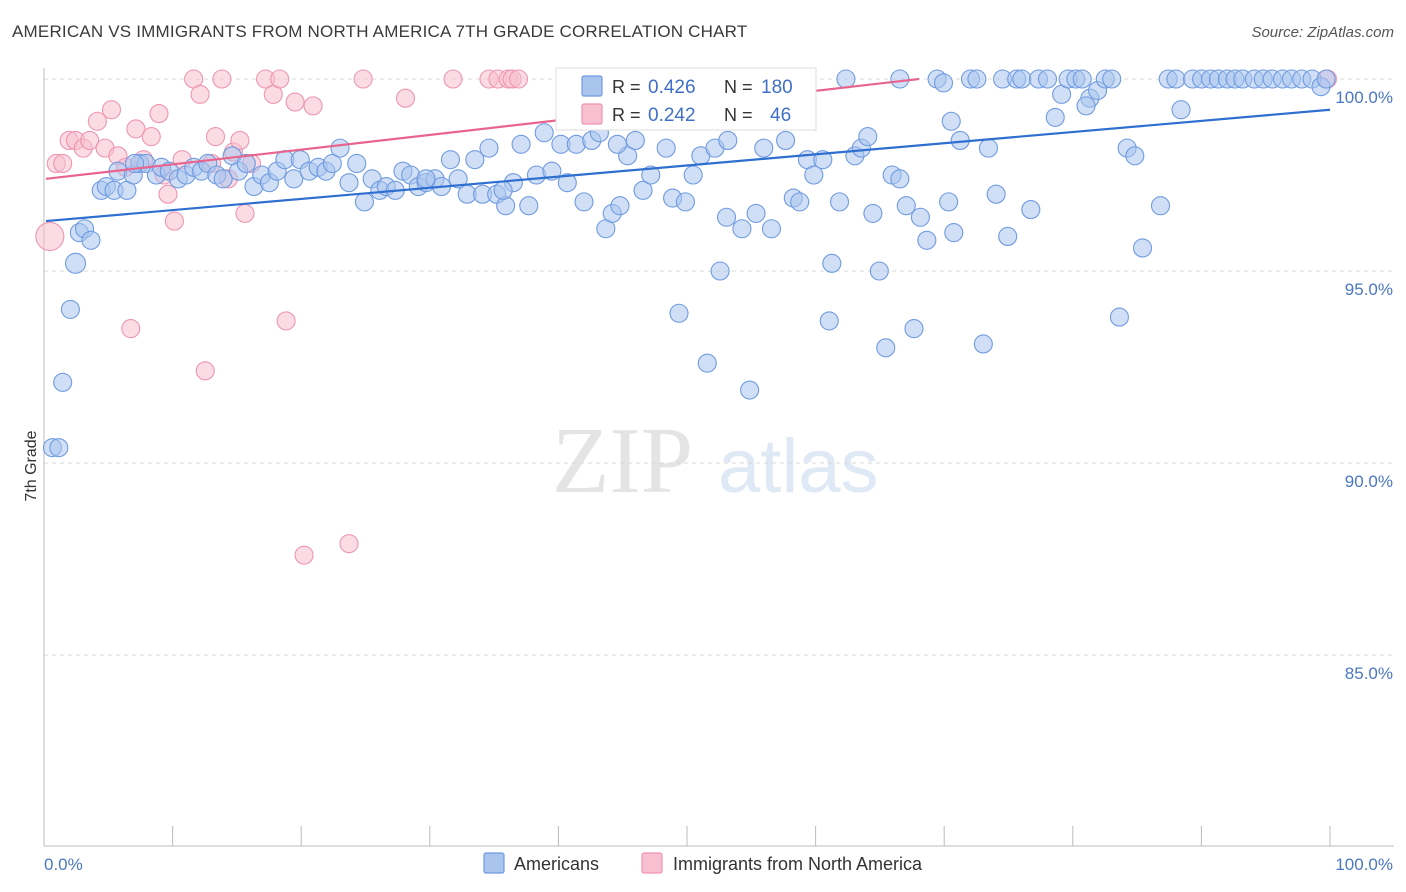  I want to click on legend-r-value: 0.426, so click(672, 87).